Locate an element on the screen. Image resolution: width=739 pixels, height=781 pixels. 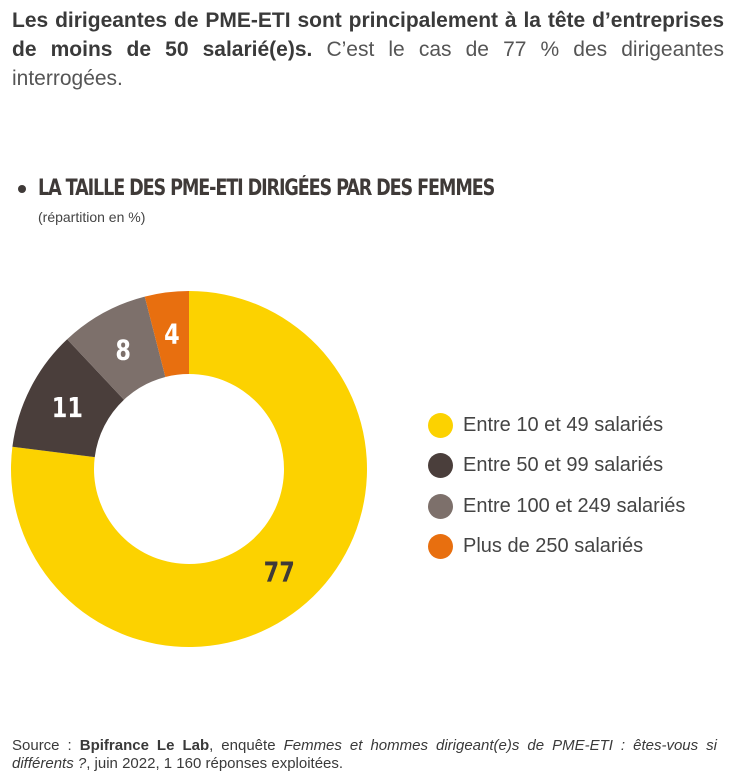
bullet-icon is located at coordinates (22, 188).